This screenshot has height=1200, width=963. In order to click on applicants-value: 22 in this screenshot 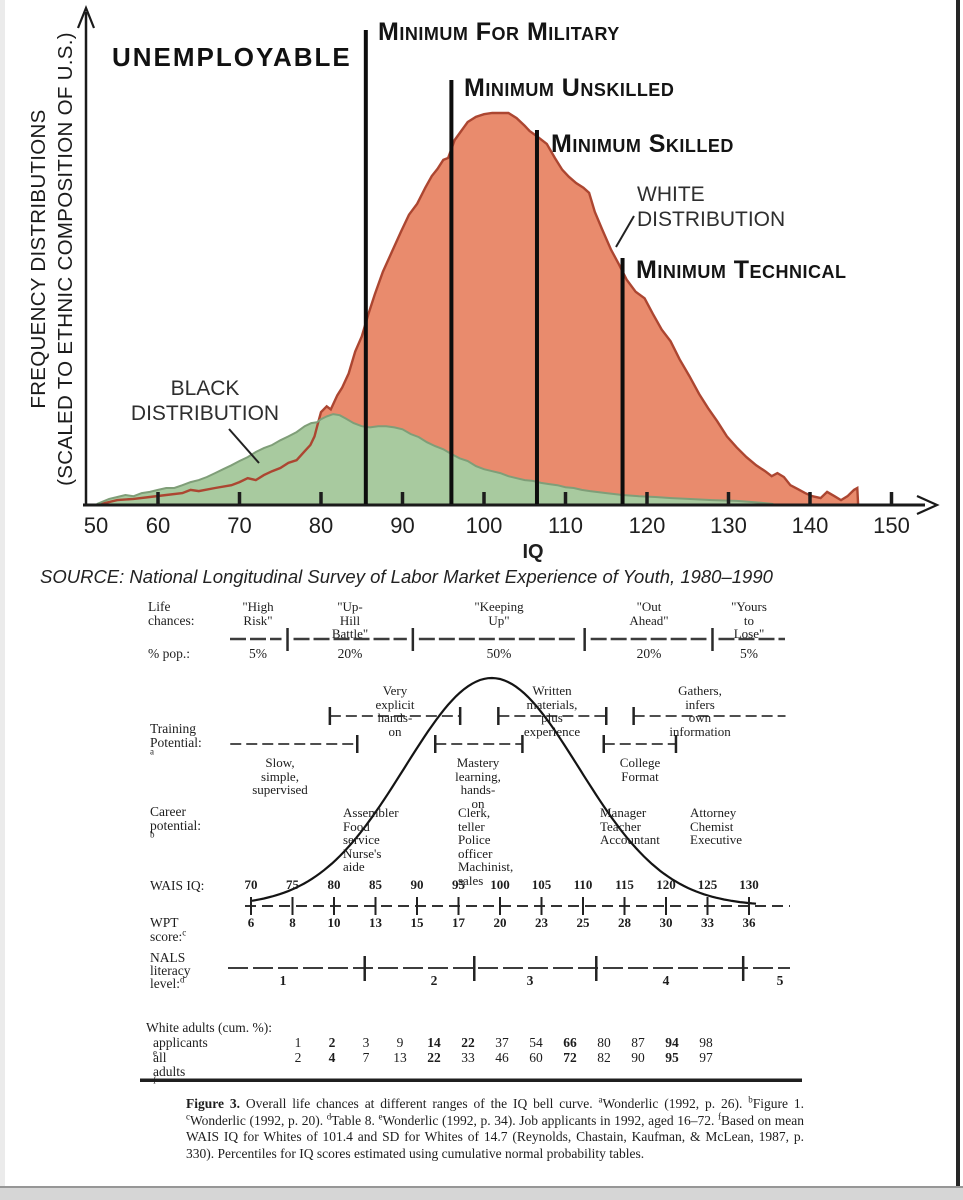, I will do `click(468, 1042)`.